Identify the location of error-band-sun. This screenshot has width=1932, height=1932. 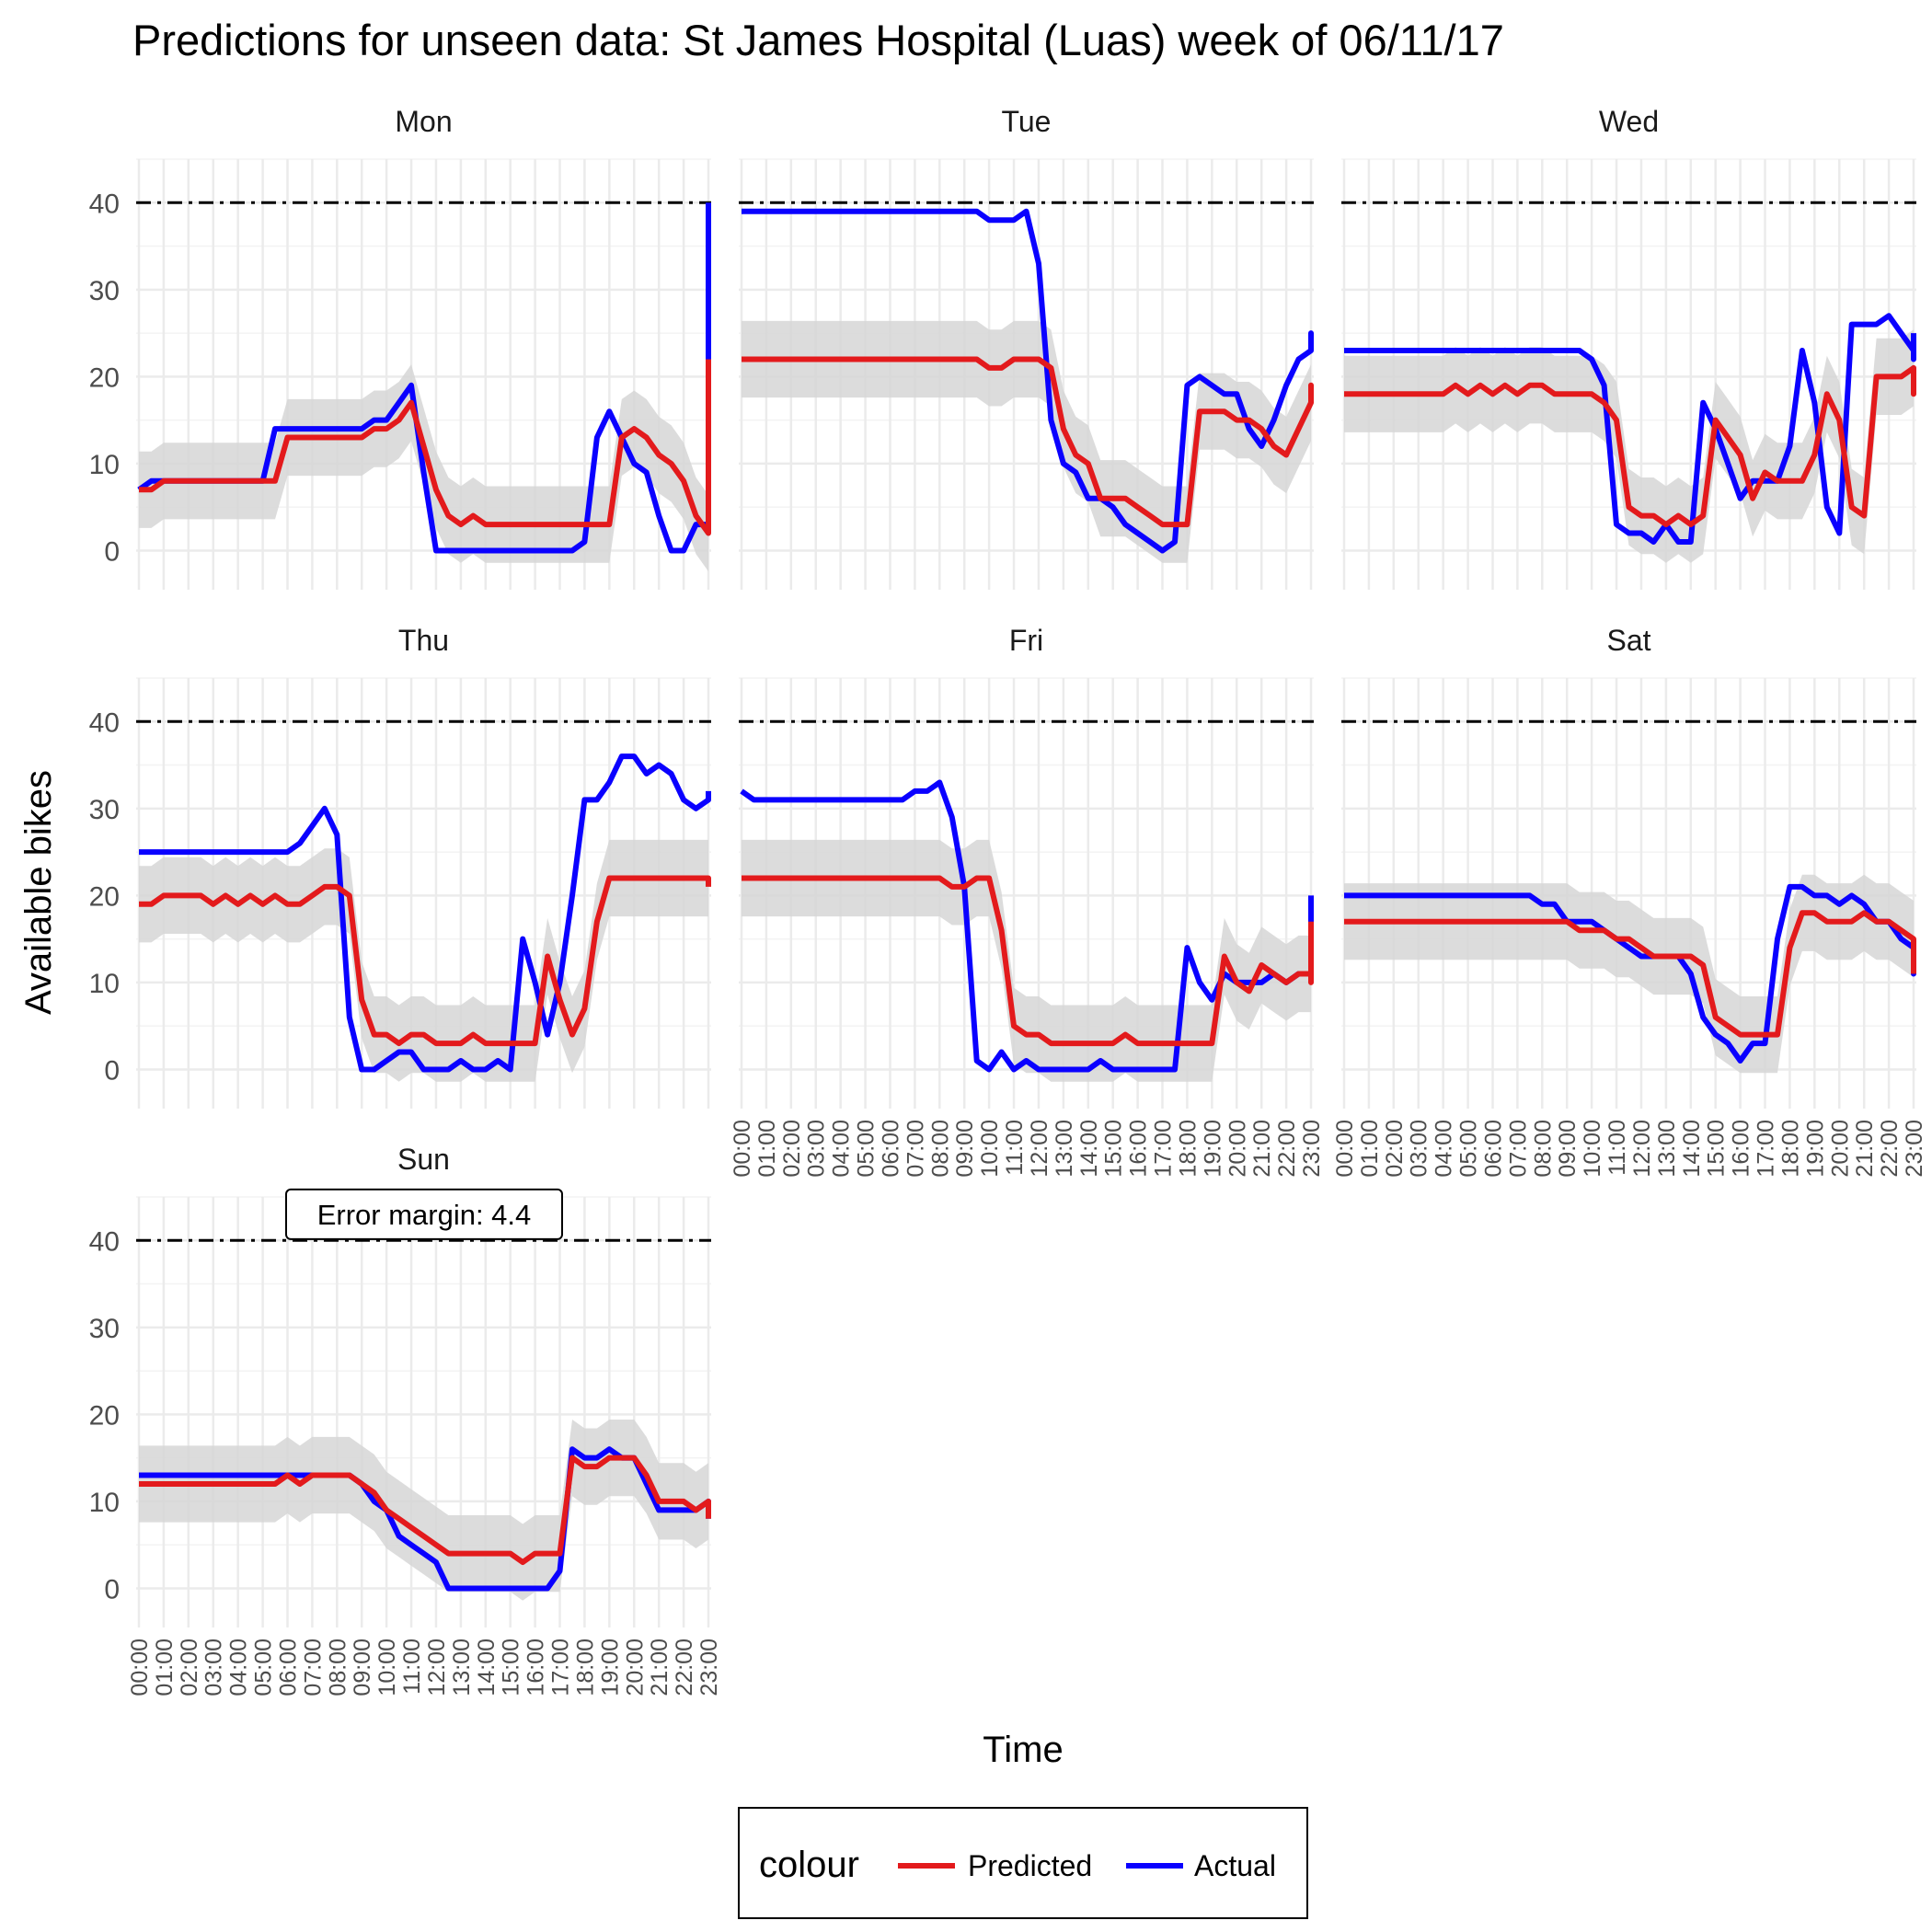
(423, 1510).